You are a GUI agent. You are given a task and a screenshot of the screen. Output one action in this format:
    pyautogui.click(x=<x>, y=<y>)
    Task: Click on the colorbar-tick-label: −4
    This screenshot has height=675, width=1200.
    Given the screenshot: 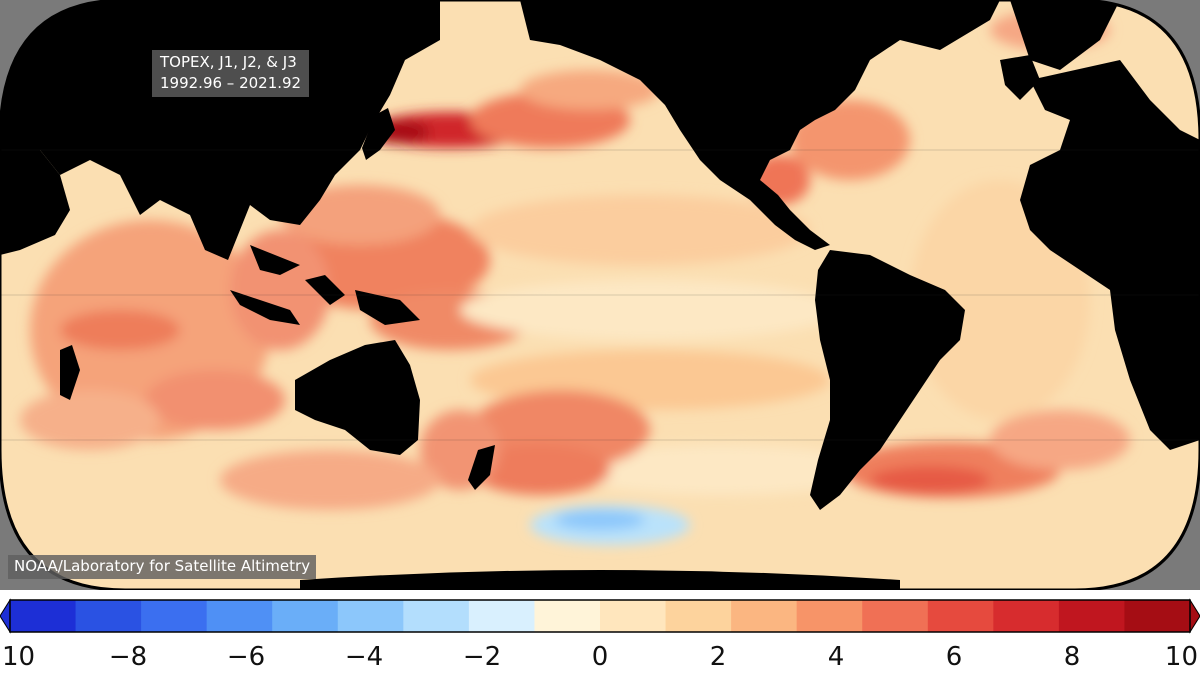 What is the action you would take?
    pyautogui.click(x=364, y=657)
    